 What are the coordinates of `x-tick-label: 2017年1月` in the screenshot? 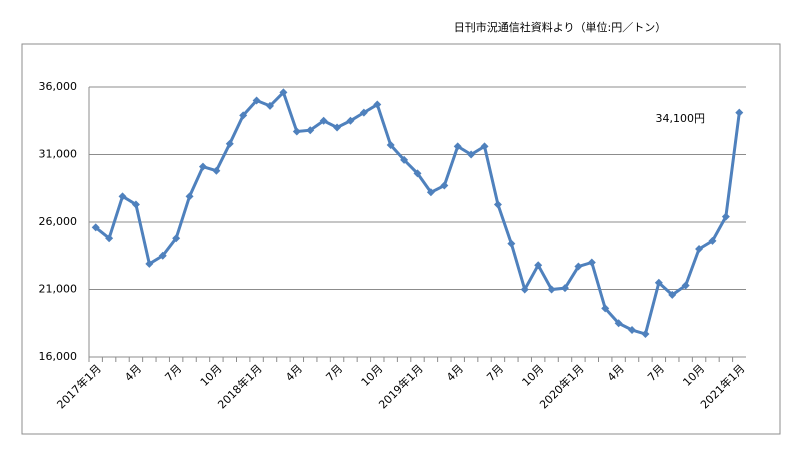 It's located at (79, 386).